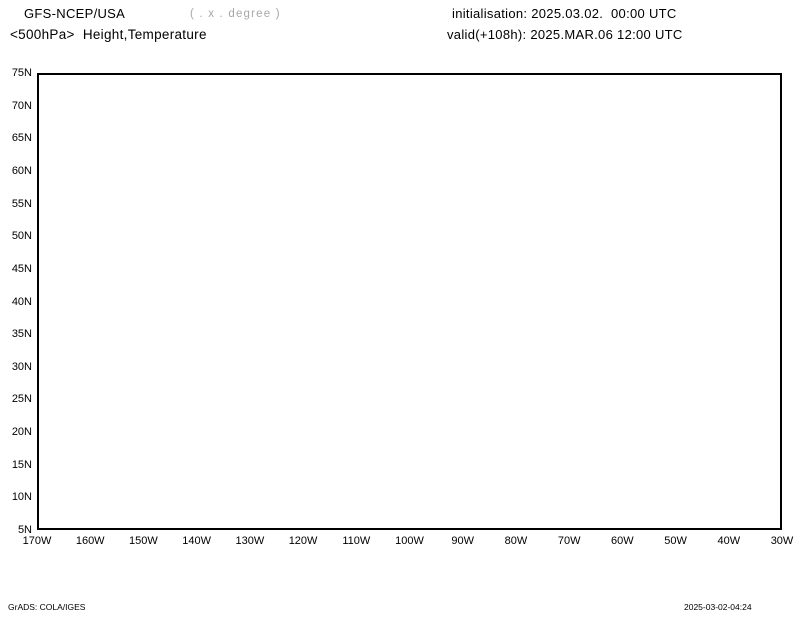 This screenshot has width=800, height=618. Describe the element at coordinates (21, 170) in the screenshot. I see `y-tick-60N: 60N` at that location.